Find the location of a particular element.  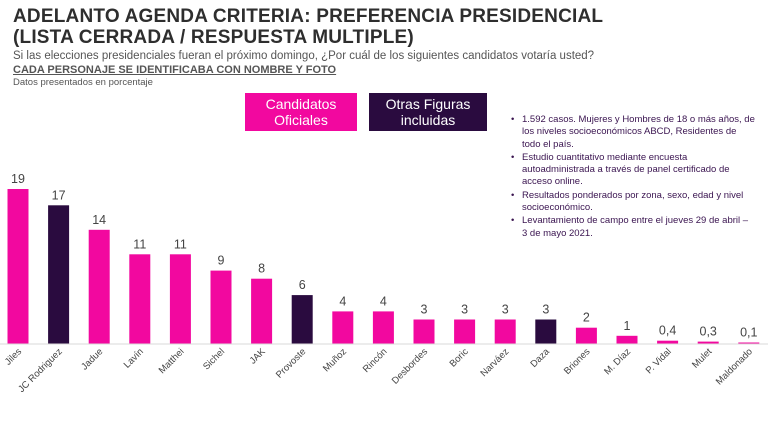

value-label-narvaez: 3 is located at coordinates (505, 310).